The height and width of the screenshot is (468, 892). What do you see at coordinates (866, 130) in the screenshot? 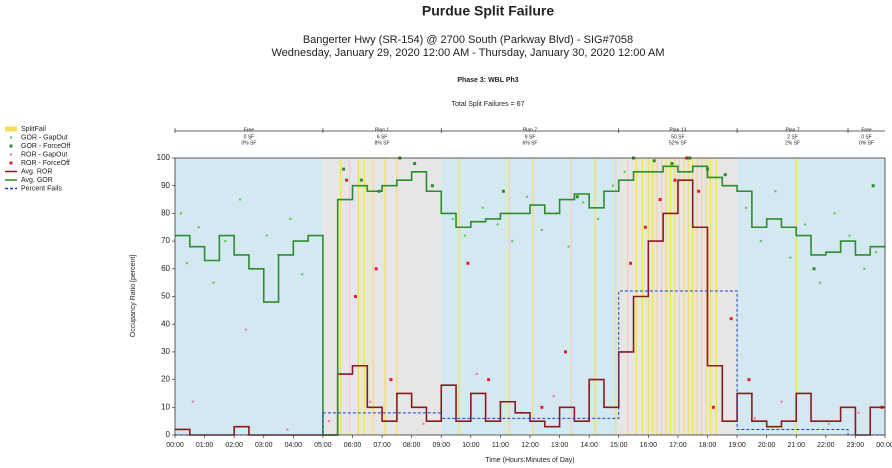
I see `plan-name: Free` at bounding box center [866, 130].